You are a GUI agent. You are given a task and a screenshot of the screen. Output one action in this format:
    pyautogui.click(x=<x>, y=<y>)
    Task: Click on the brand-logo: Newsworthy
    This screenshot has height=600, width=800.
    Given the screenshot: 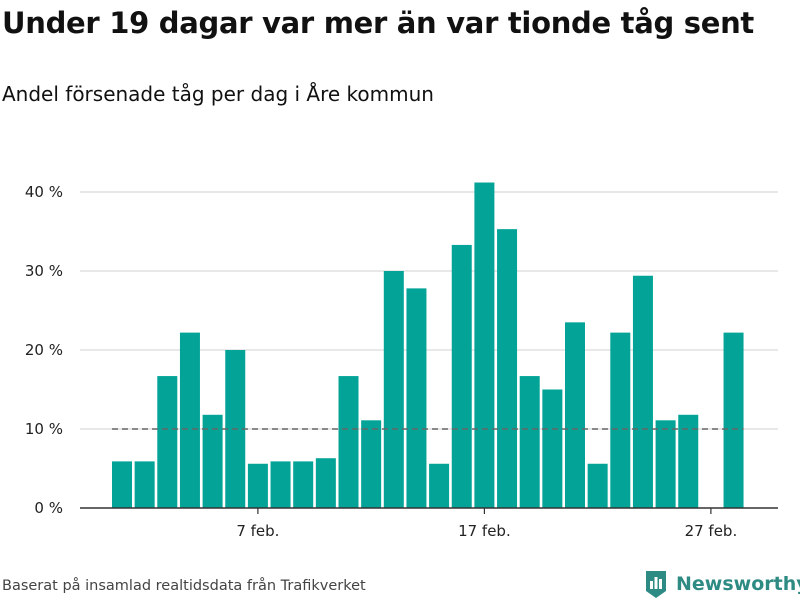 What is the action you would take?
    pyautogui.click(x=722, y=584)
    